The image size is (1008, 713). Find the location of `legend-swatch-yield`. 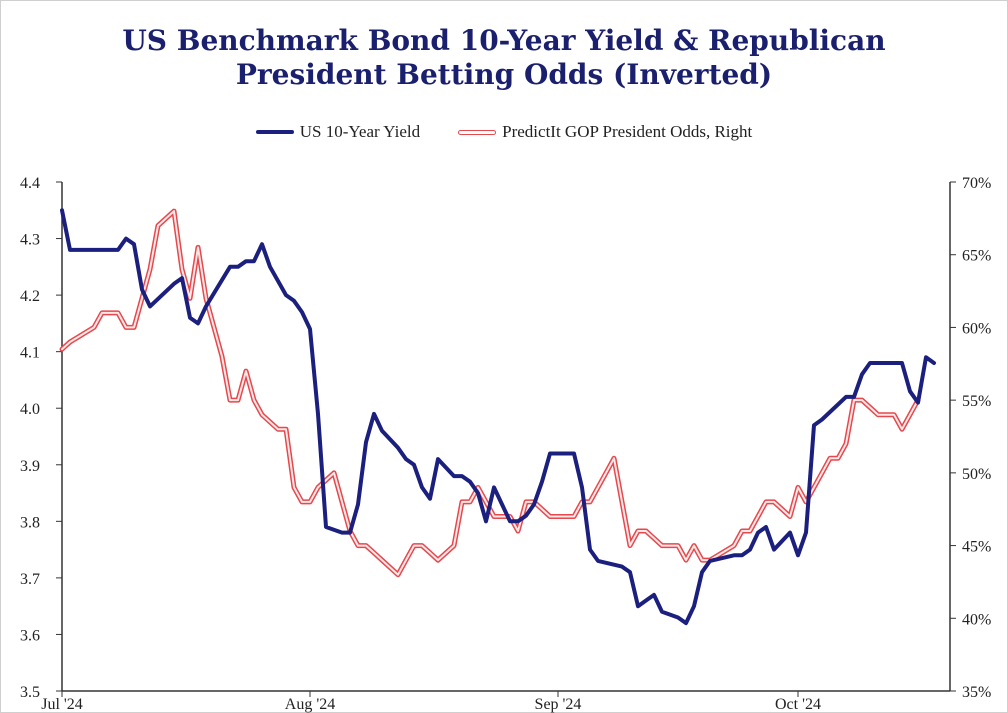

legend-swatch-yield is located at coordinates (274, 132).